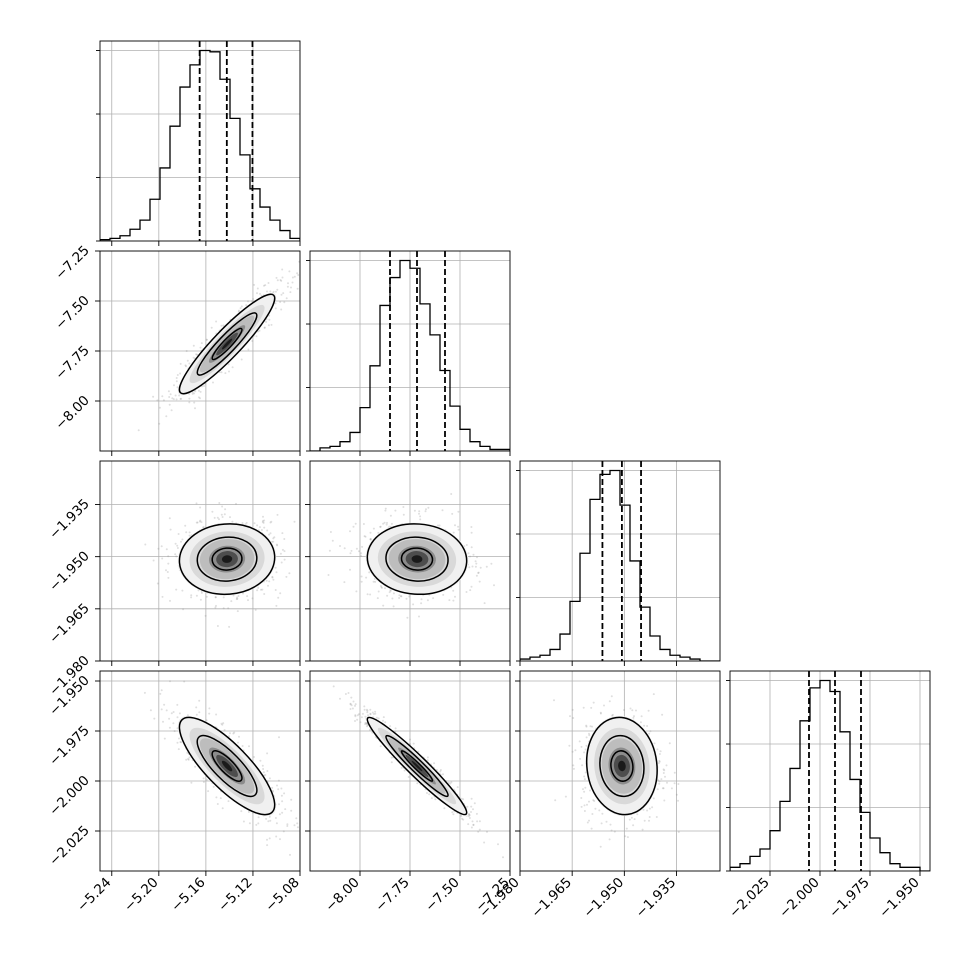 The image size is (970, 970). Describe the element at coordinates (551, 898) in the screenshot. I see `x-tick-label: −1.965` at that location.